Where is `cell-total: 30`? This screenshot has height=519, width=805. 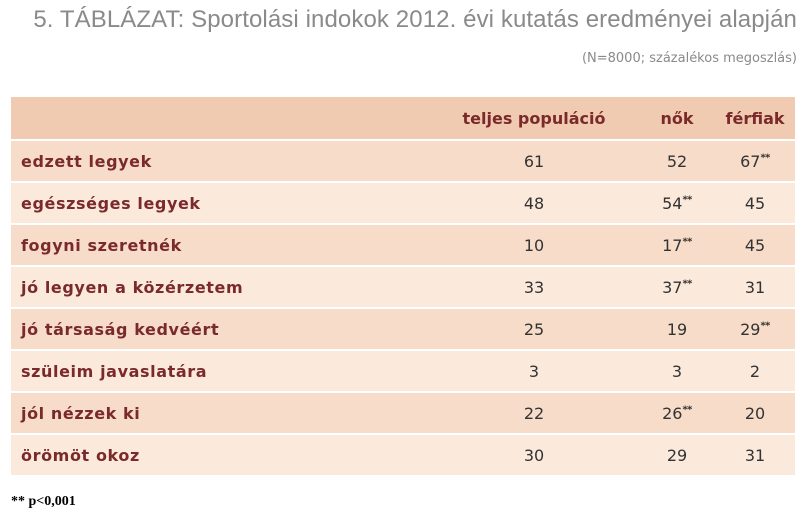 cell-total: 30 is located at coordinates (534, 455).